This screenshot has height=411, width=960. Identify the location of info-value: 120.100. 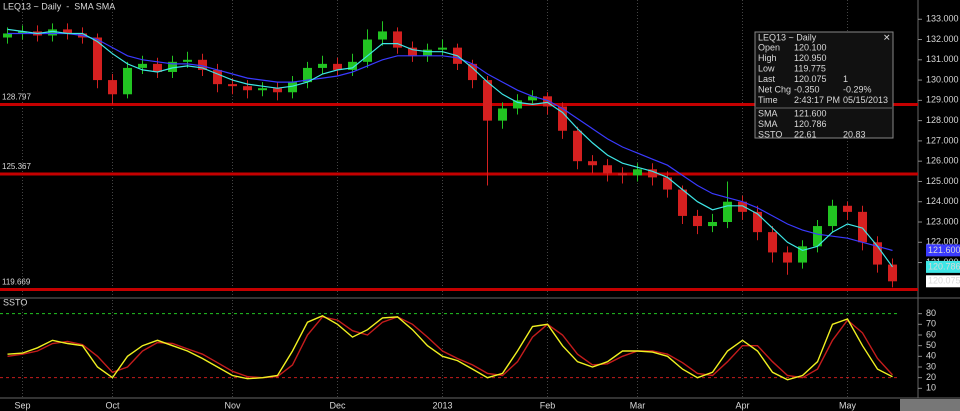
(810, 47).